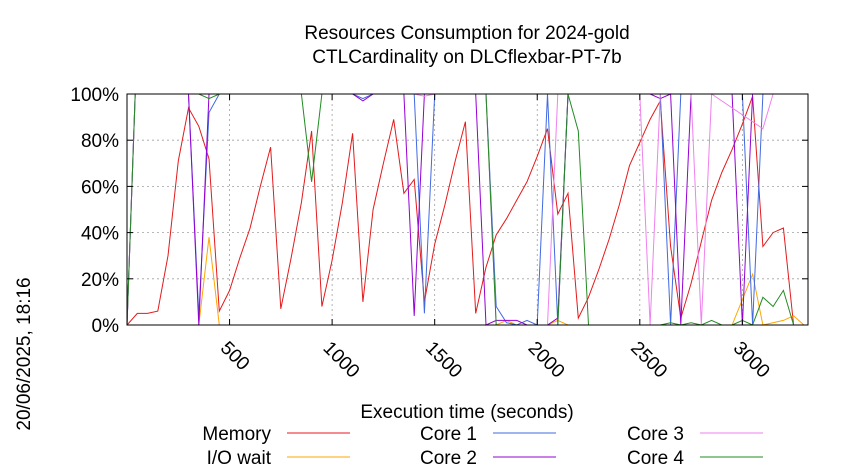  What do you see at coordinates (466, 33) in the screenshot?
I see `chart-title-line-1: Resources Consumption for 2024-gold` at bounding box center [466, 33].